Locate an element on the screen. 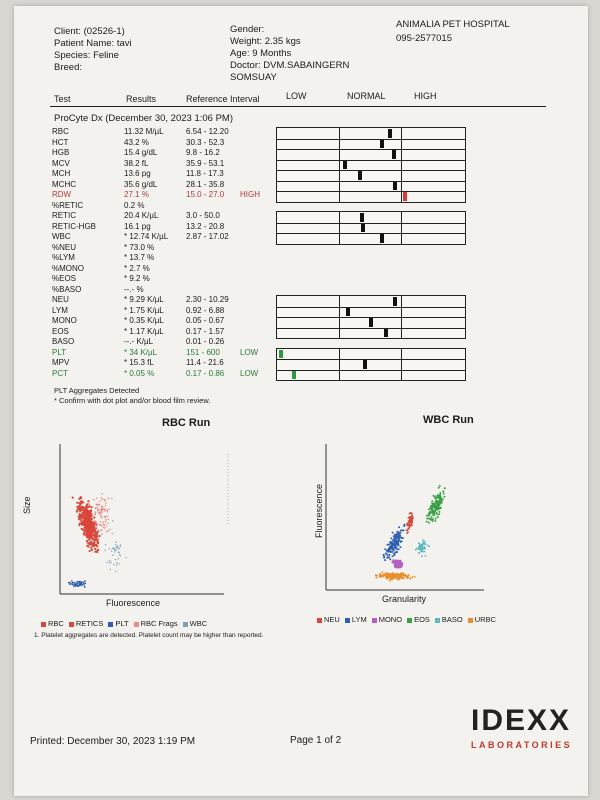 This screenshot has height=800, width=600. legend-label: PLT is located at coordinates (122, 623).